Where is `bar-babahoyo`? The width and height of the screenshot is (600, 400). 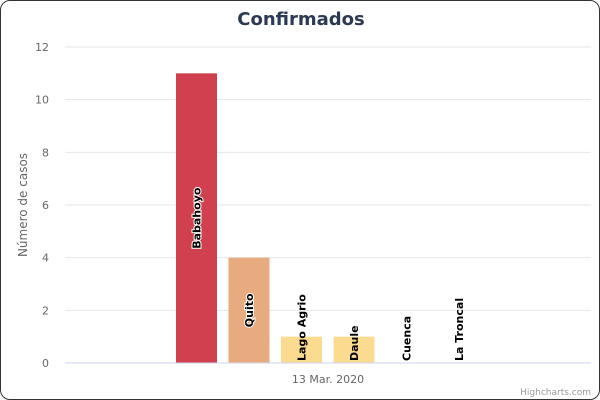 bar-babahoyo is located at coordinates (196, 218).